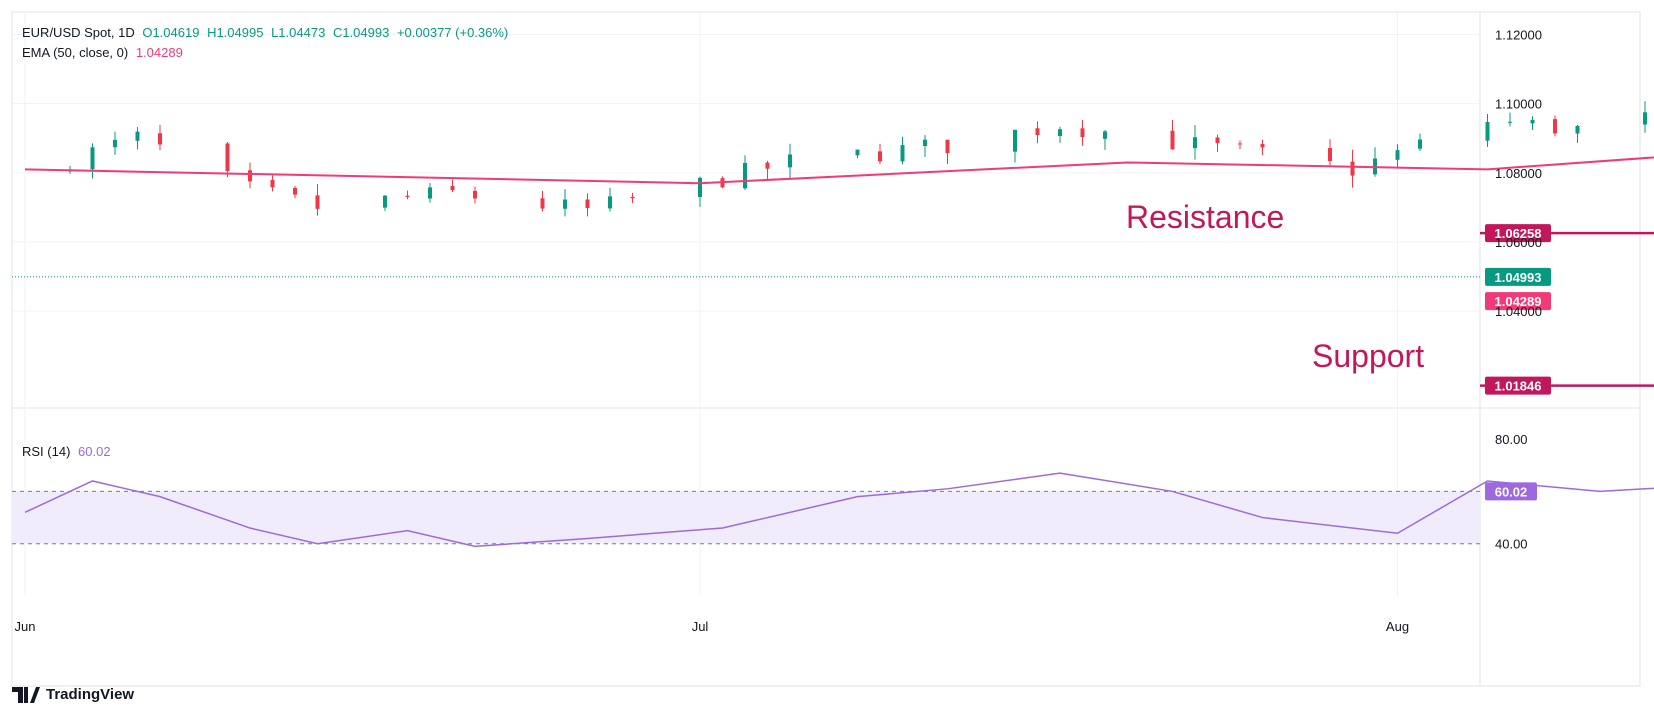 Image resolution: width=1654 pixels, height=718 pixels. What do you see at coordinates (1368, 356) in the screenshot?
I see `support-annotation: Support` at bounding box center [1368, 356].